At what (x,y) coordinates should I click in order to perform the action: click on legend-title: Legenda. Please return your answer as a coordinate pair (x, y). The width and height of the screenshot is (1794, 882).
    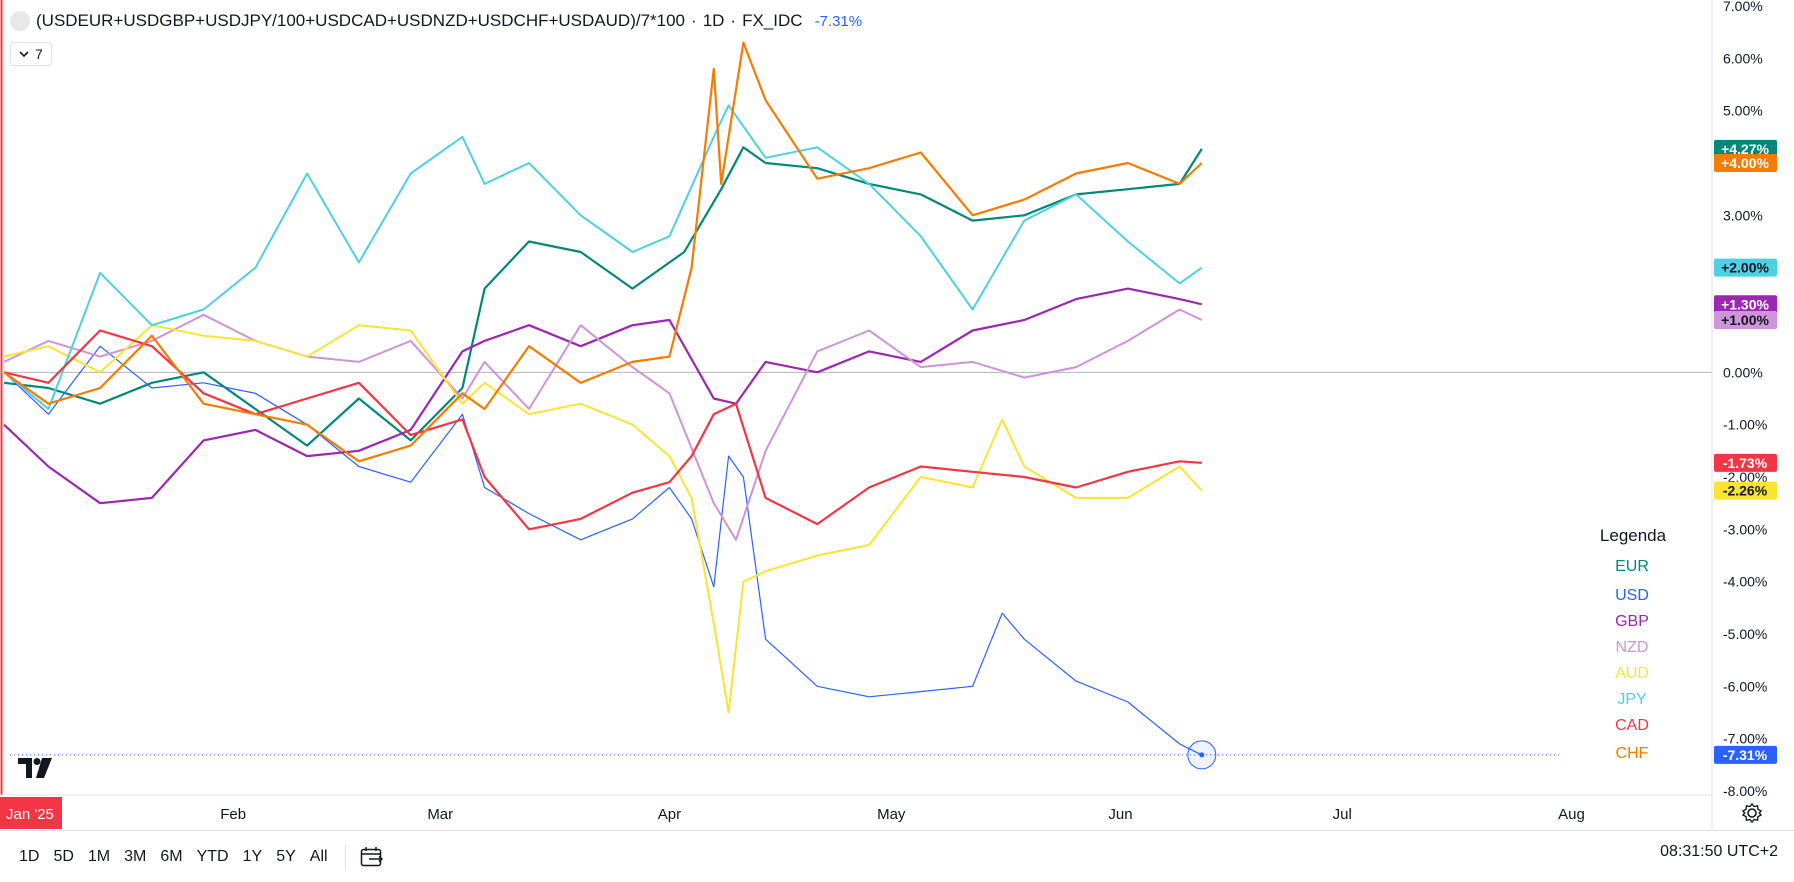
    Looking at the image, I should click on (1633, 535).